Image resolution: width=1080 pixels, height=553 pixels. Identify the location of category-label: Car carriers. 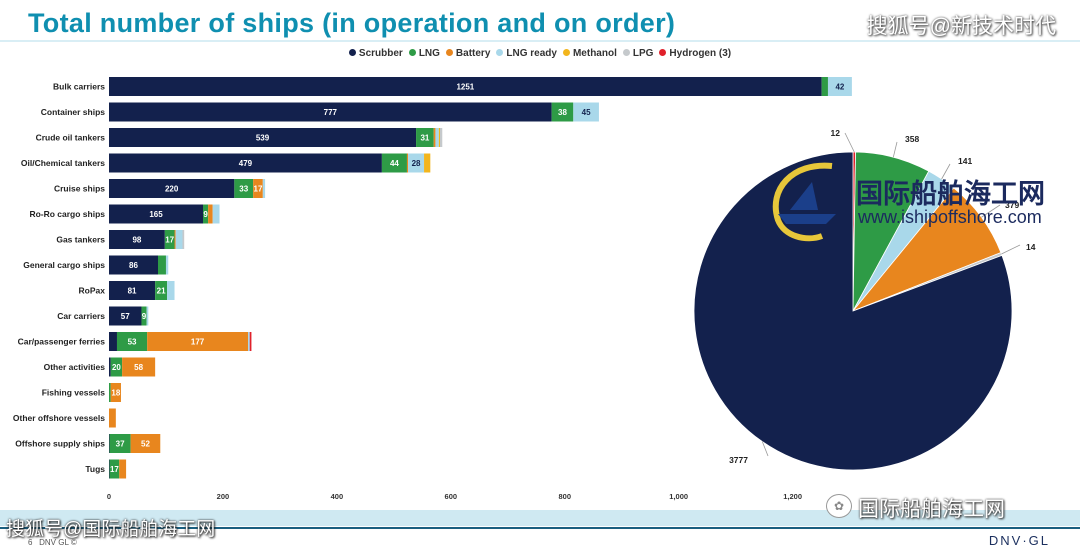
(81, 316).